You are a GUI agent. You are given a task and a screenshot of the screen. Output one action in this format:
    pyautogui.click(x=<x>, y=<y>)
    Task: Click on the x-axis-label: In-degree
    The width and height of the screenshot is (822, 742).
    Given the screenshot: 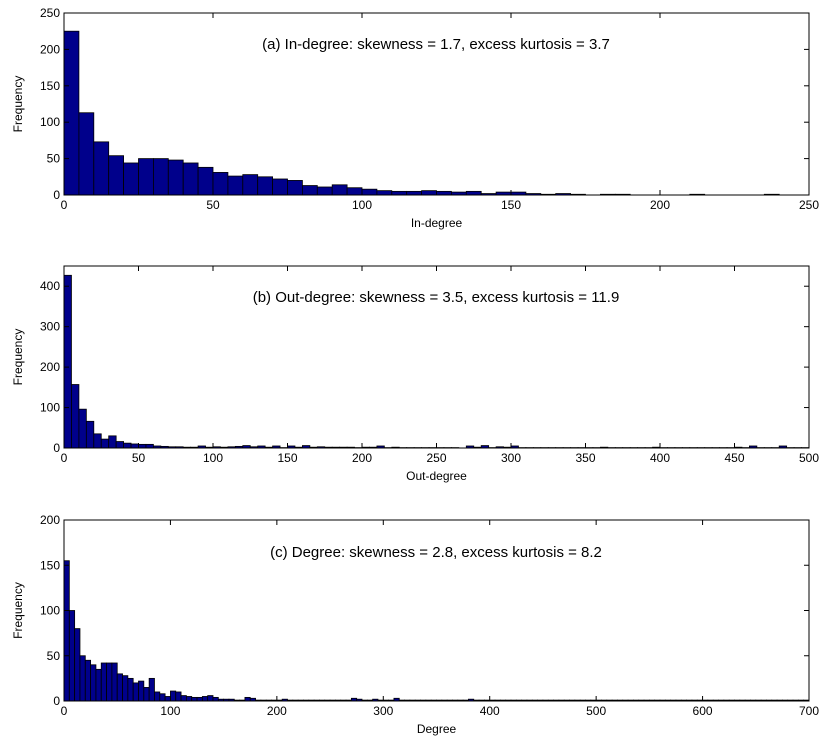 What is the action you would take?
    pyautogui.click(x=437, y=223)
    